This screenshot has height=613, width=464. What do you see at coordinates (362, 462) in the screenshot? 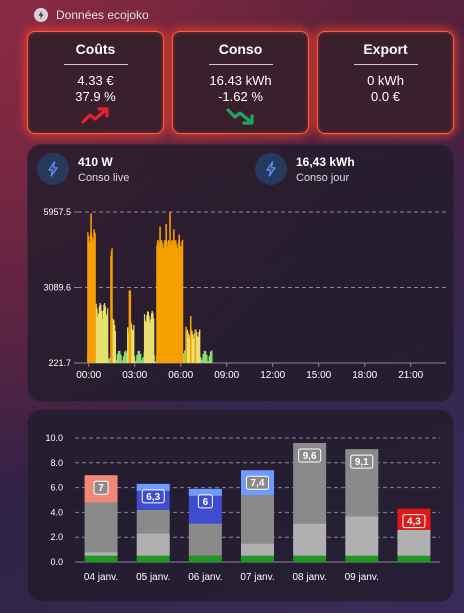
I see `daily-total-label: 9,1` at bounding box center [362, 462].